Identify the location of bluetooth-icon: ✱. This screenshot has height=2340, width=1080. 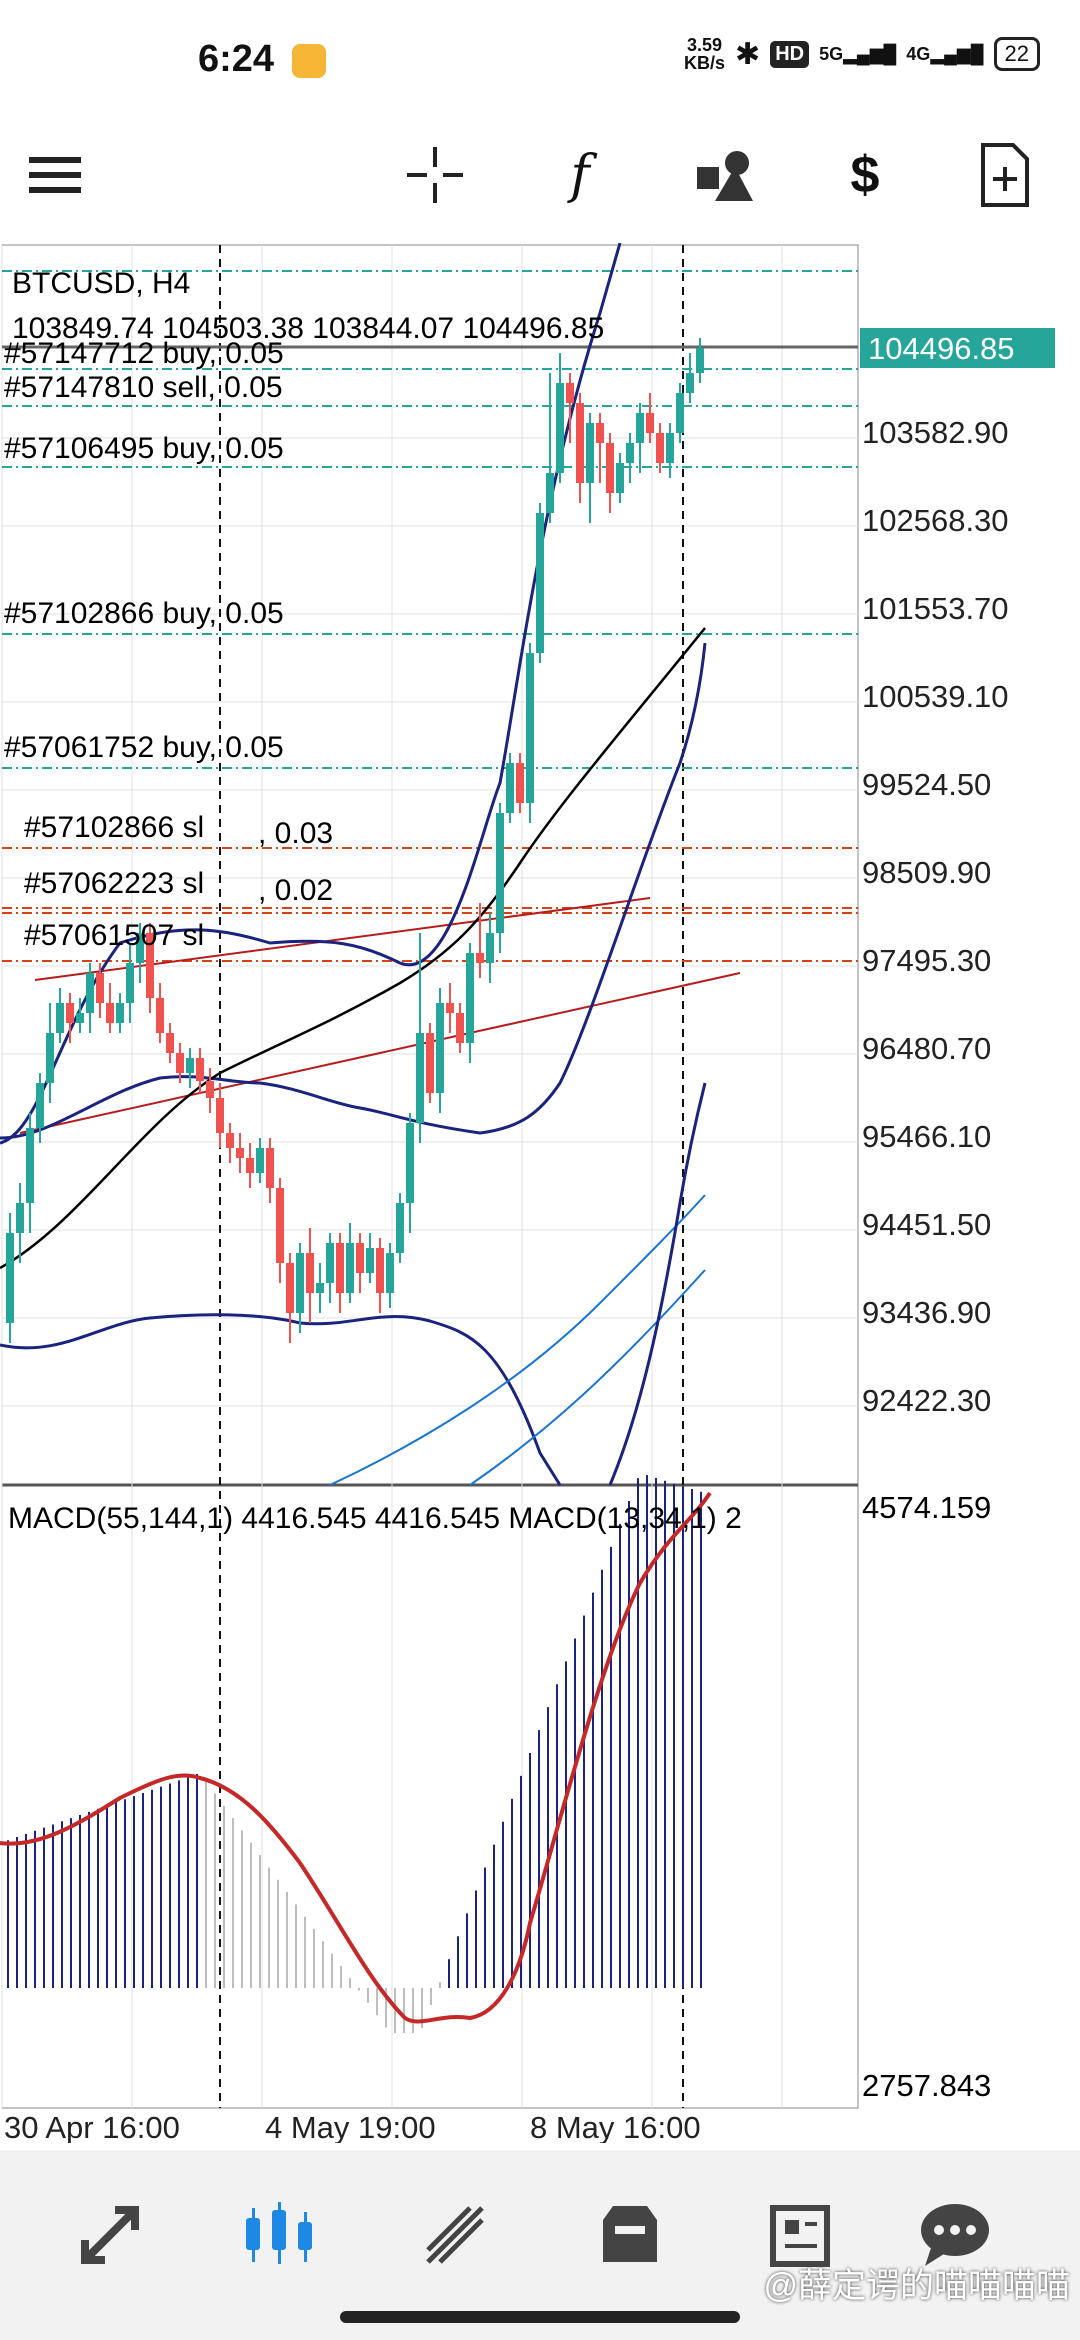
(748, 54).